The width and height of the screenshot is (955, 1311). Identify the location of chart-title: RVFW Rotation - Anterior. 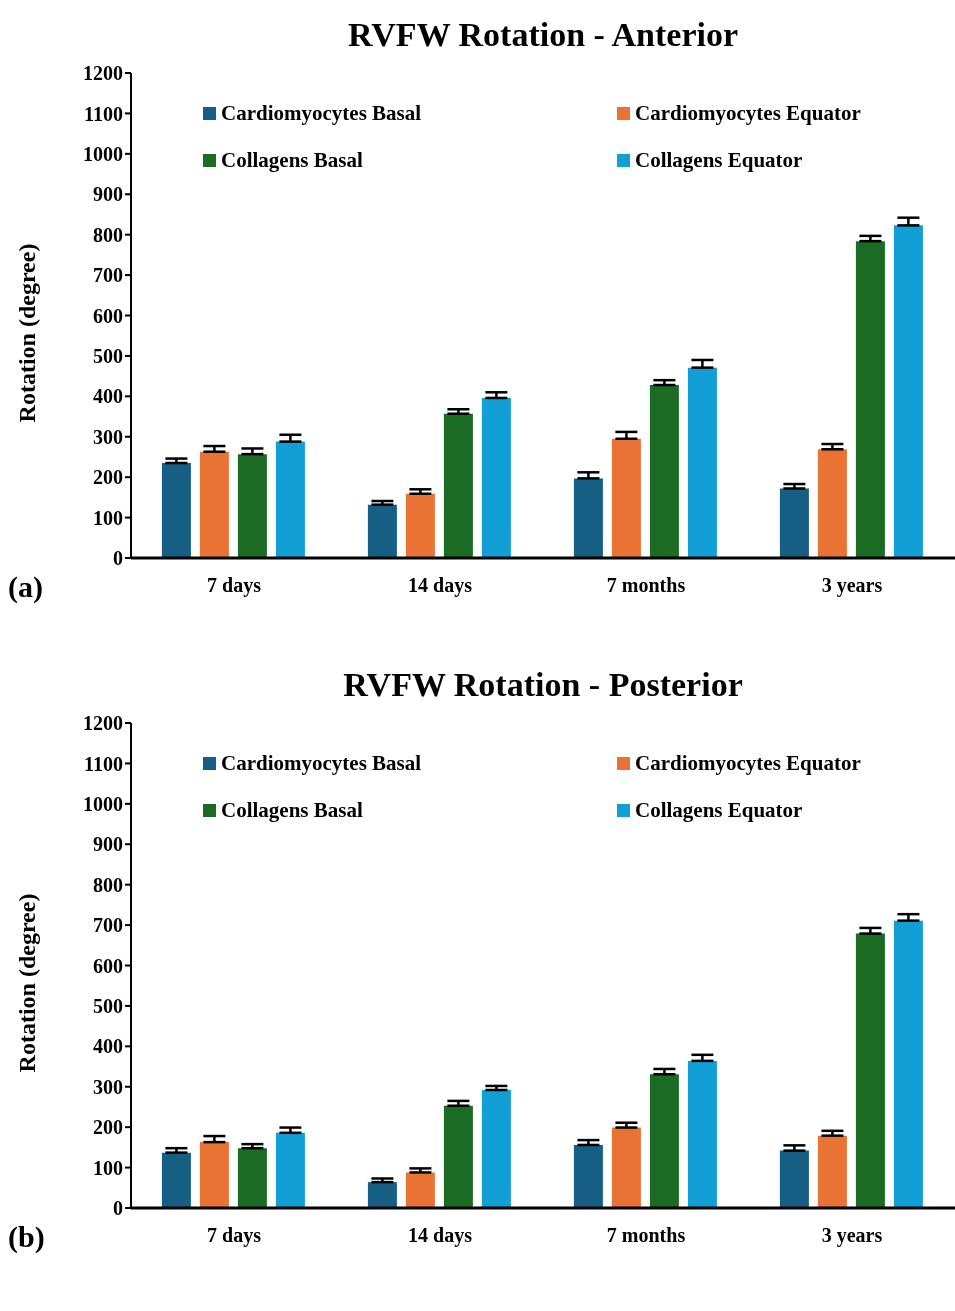
(543, 35).